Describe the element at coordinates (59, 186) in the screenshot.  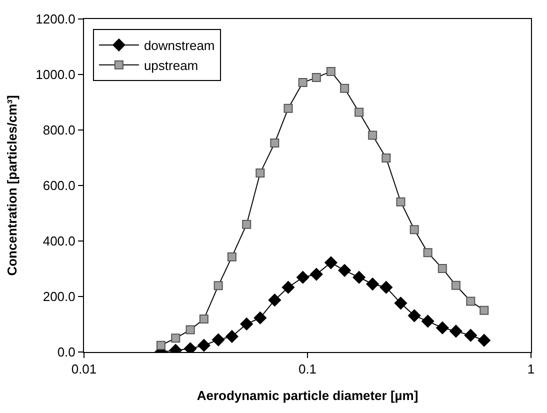
I see `y-tick-label: 600.0` at that location.